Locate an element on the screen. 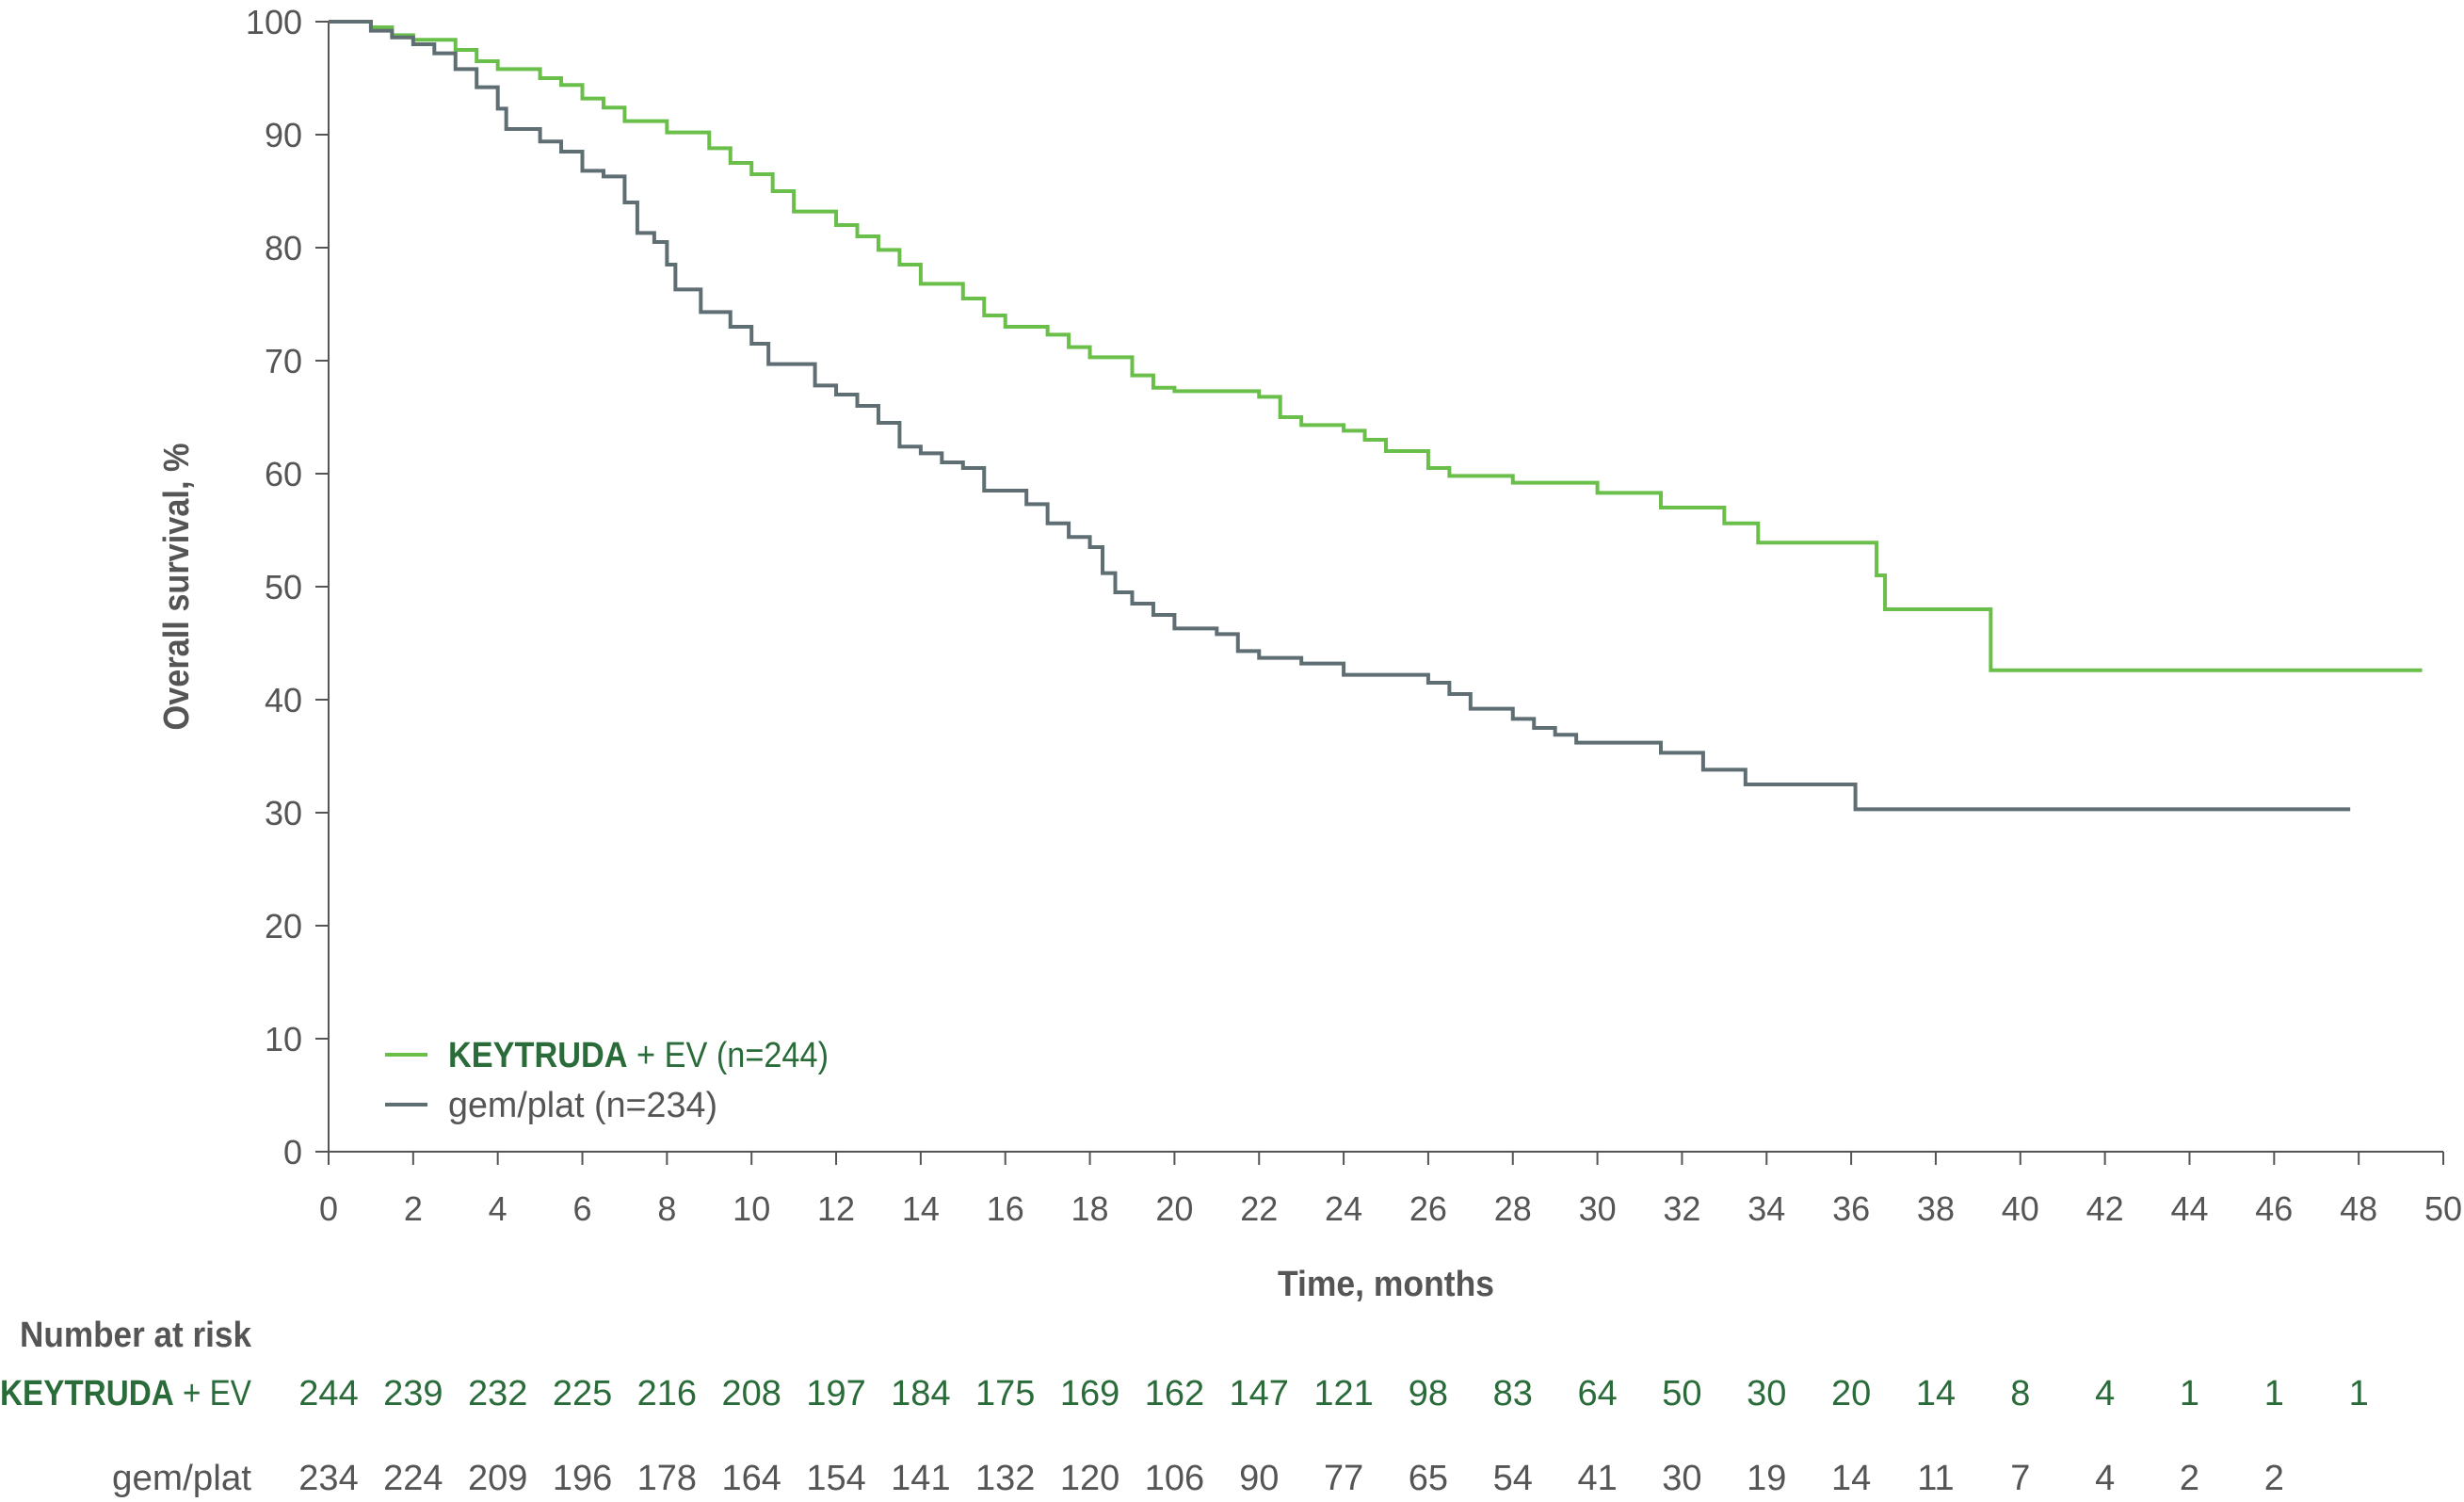 This screenshot has width=2464, height=1502. y-tick-label: 50 is located at coordinates (283, 587).